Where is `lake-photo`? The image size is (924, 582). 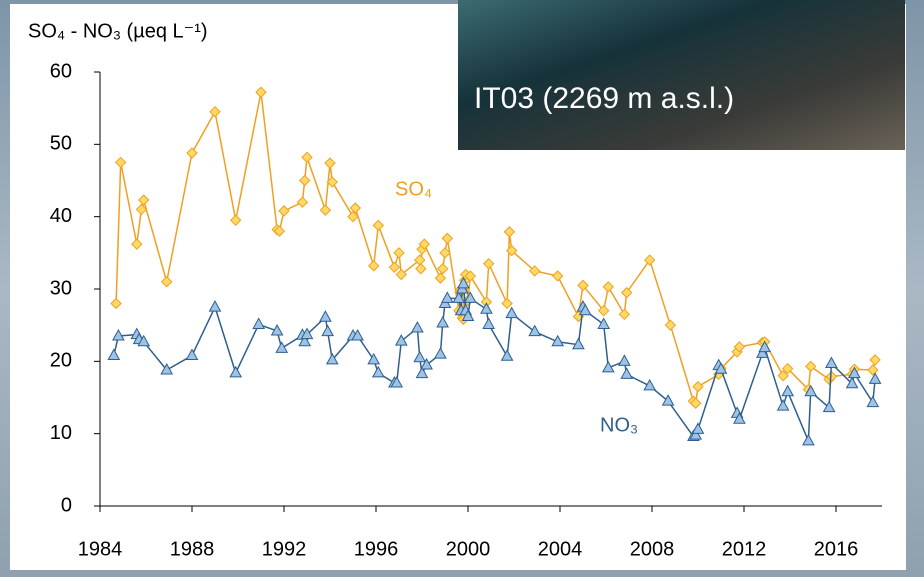 lake-photo is located at coordinates (681, 75).